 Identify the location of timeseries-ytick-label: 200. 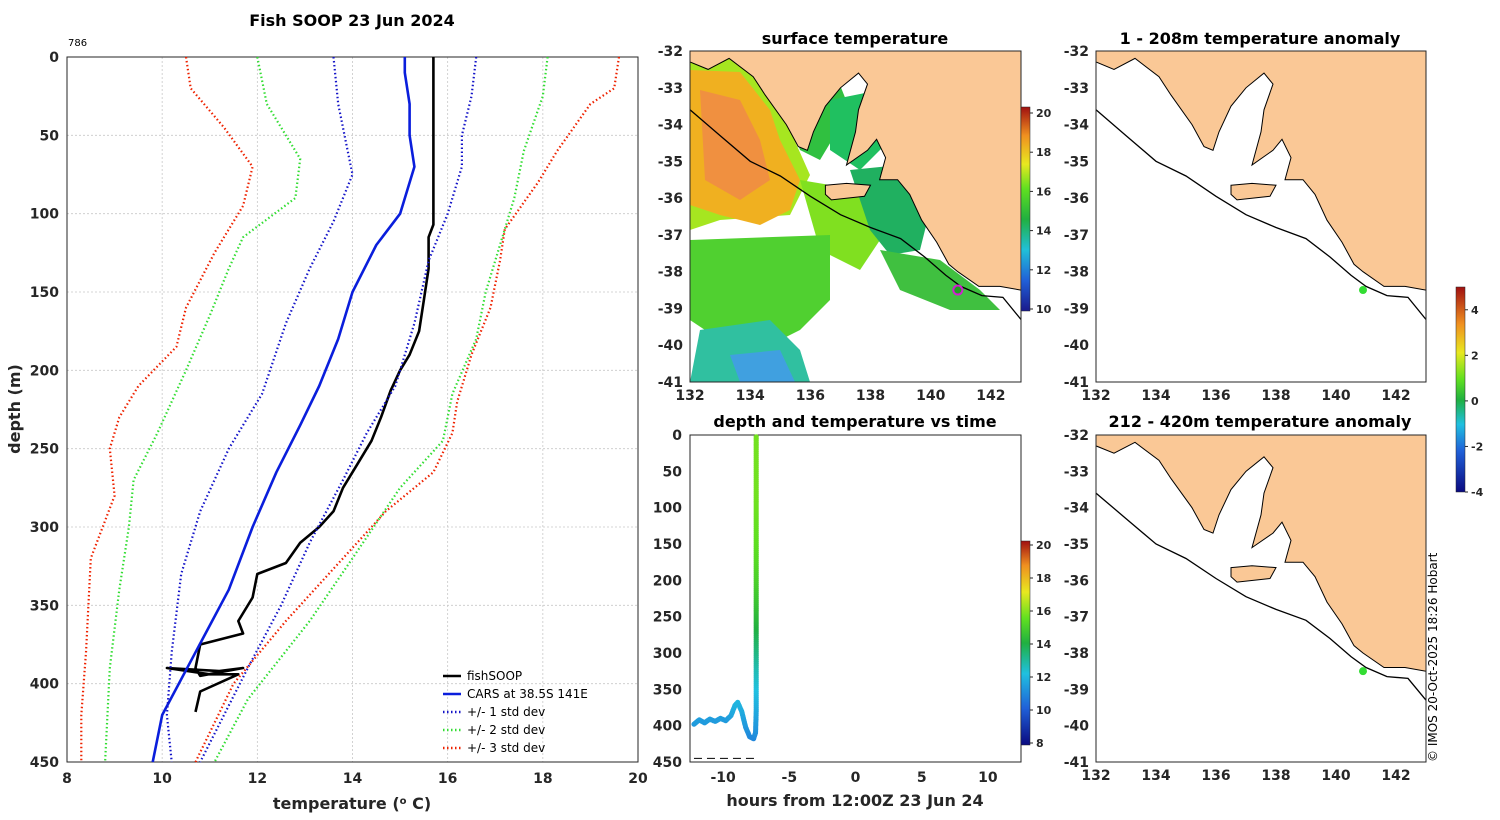
(667, 581).